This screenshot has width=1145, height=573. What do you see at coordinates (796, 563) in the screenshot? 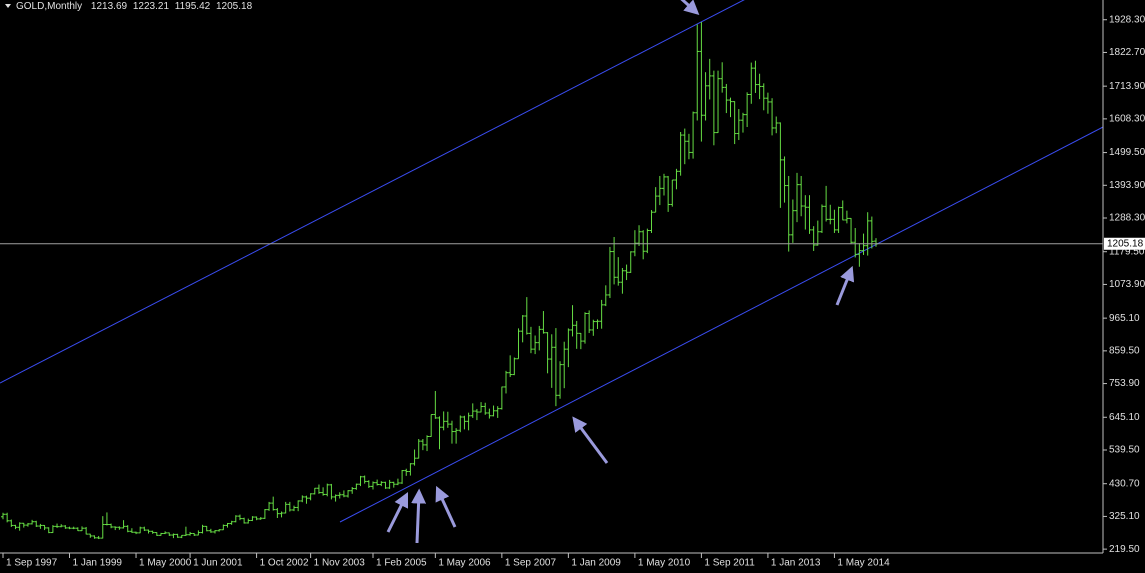
I see `x-tick-label: 1 Jan 2013` at bounding box center [796, 563].